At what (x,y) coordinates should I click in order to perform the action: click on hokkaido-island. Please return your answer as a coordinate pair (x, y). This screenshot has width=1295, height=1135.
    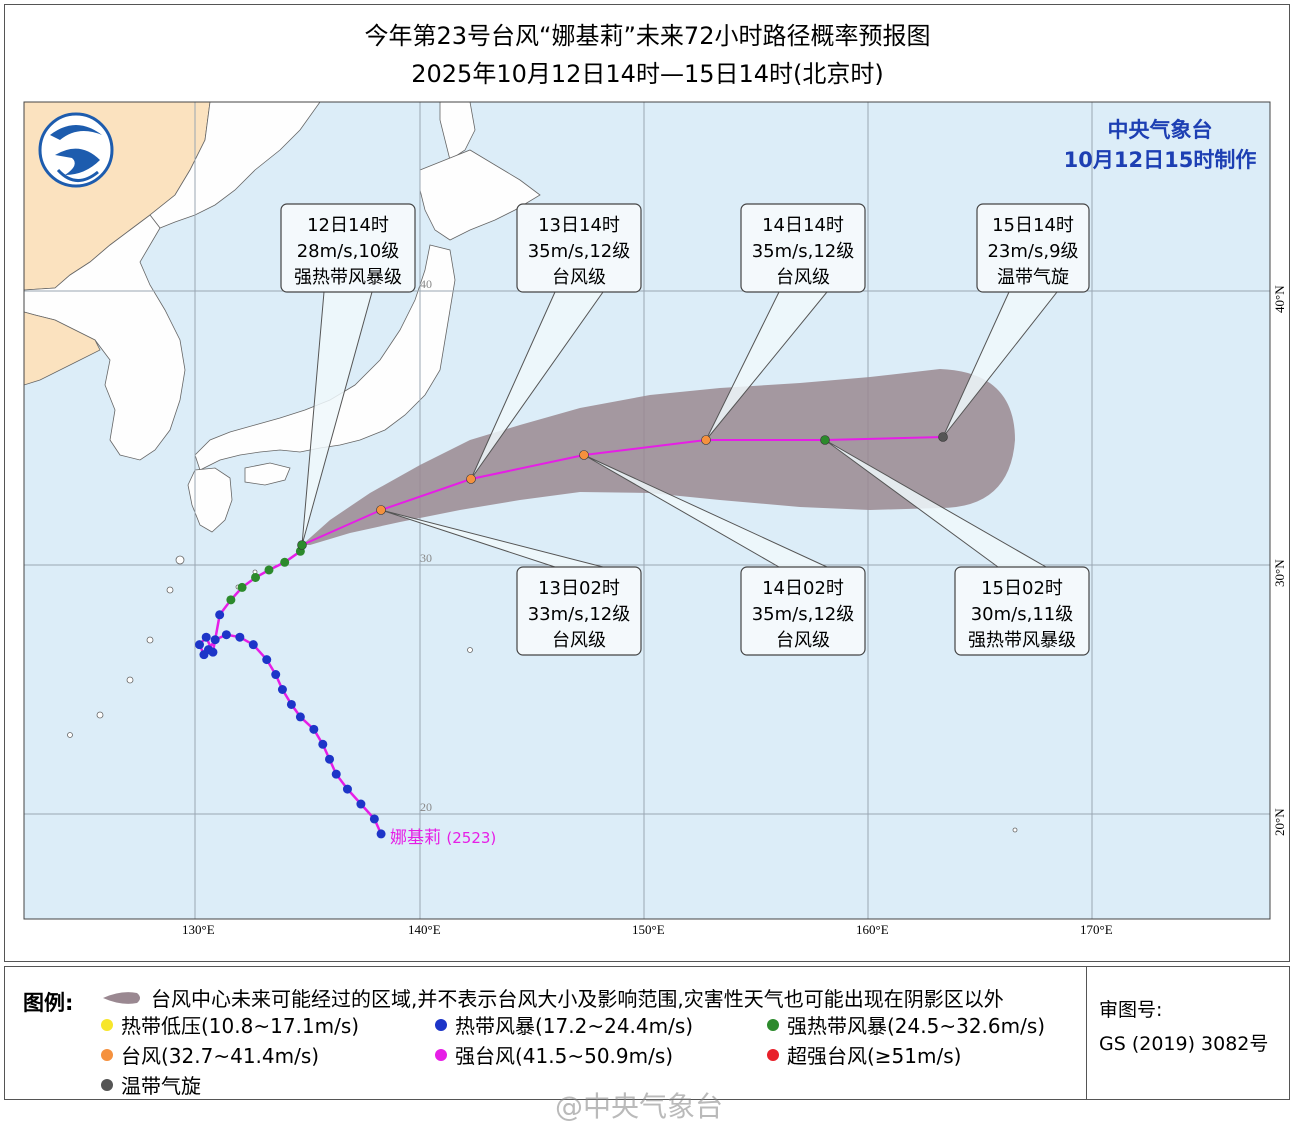
    Looking at the image, I should click on (480, 195).